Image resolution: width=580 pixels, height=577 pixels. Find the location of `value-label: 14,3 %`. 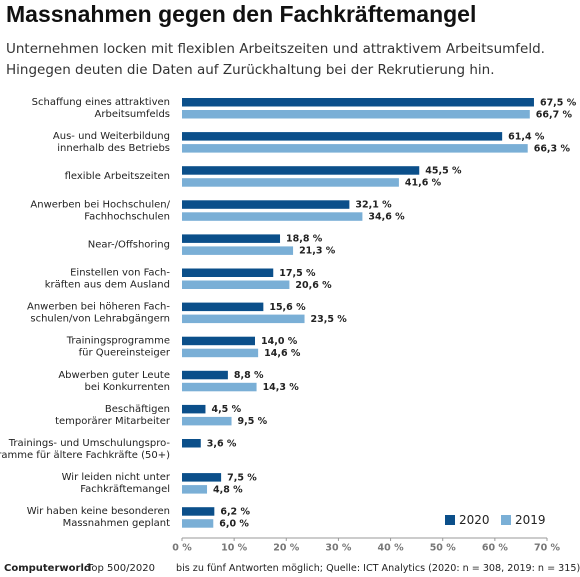

value-label: 14,3 % is located at coordinates (281, 387).